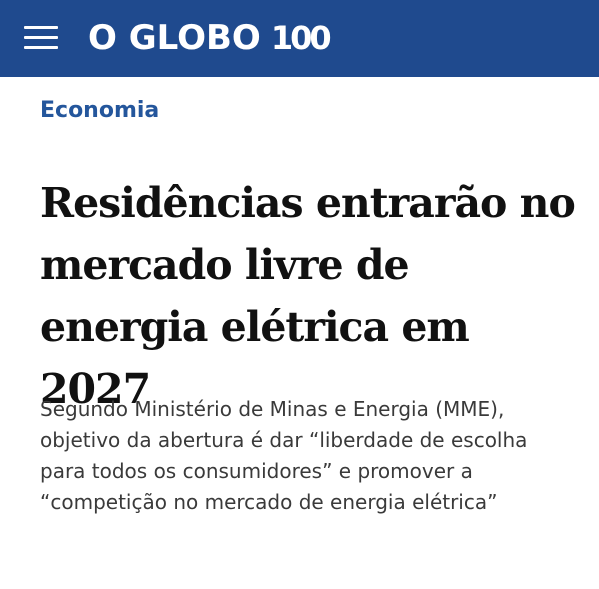  What do you see at coordinates (174, 38) in the screenshot?
I see `logo-word: O GLOBO` at bounding box center [174, 38].